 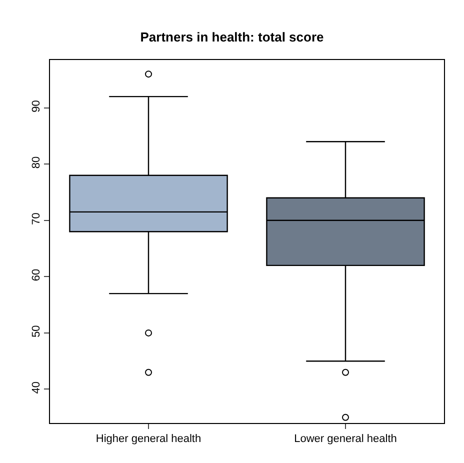 I want to click on chart-title: Partners in health: total score, so click(x=232, y=37).